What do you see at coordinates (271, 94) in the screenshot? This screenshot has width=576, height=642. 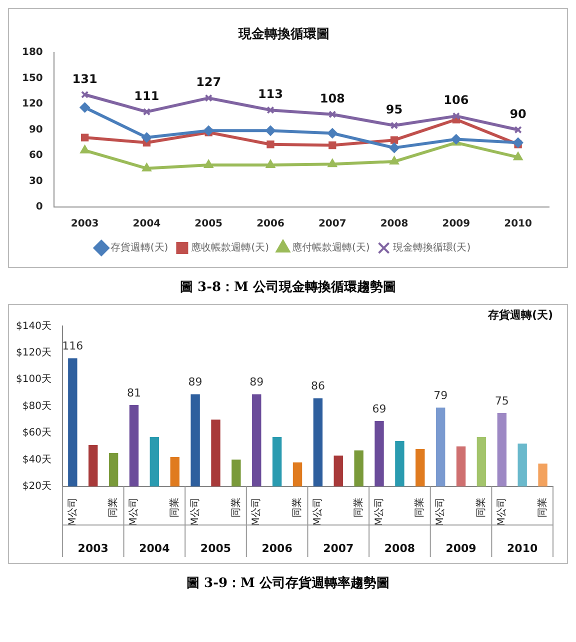 I see `data-label: 113` at bounding box center [271, 94].